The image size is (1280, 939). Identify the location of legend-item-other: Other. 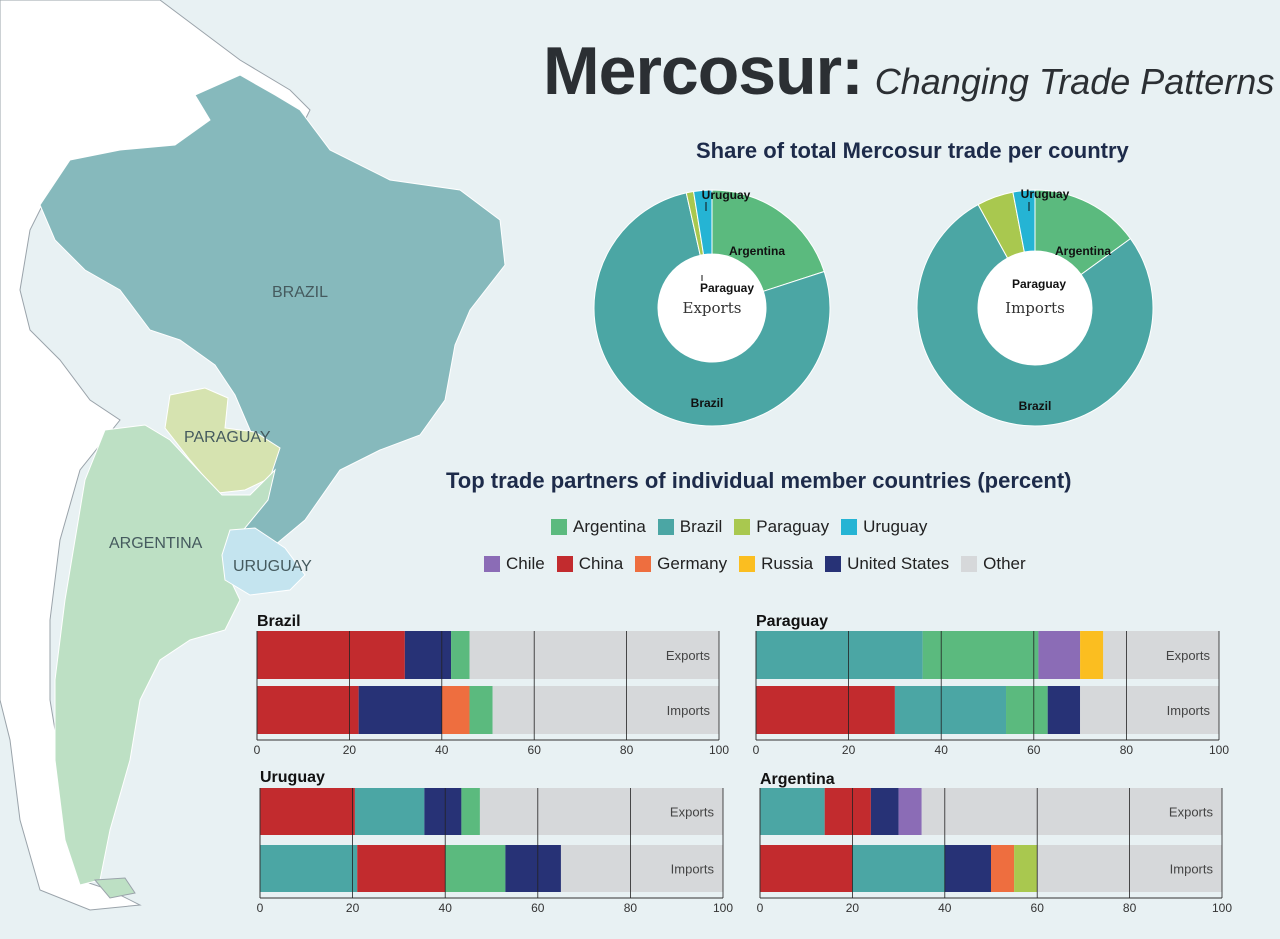
(993, 564).